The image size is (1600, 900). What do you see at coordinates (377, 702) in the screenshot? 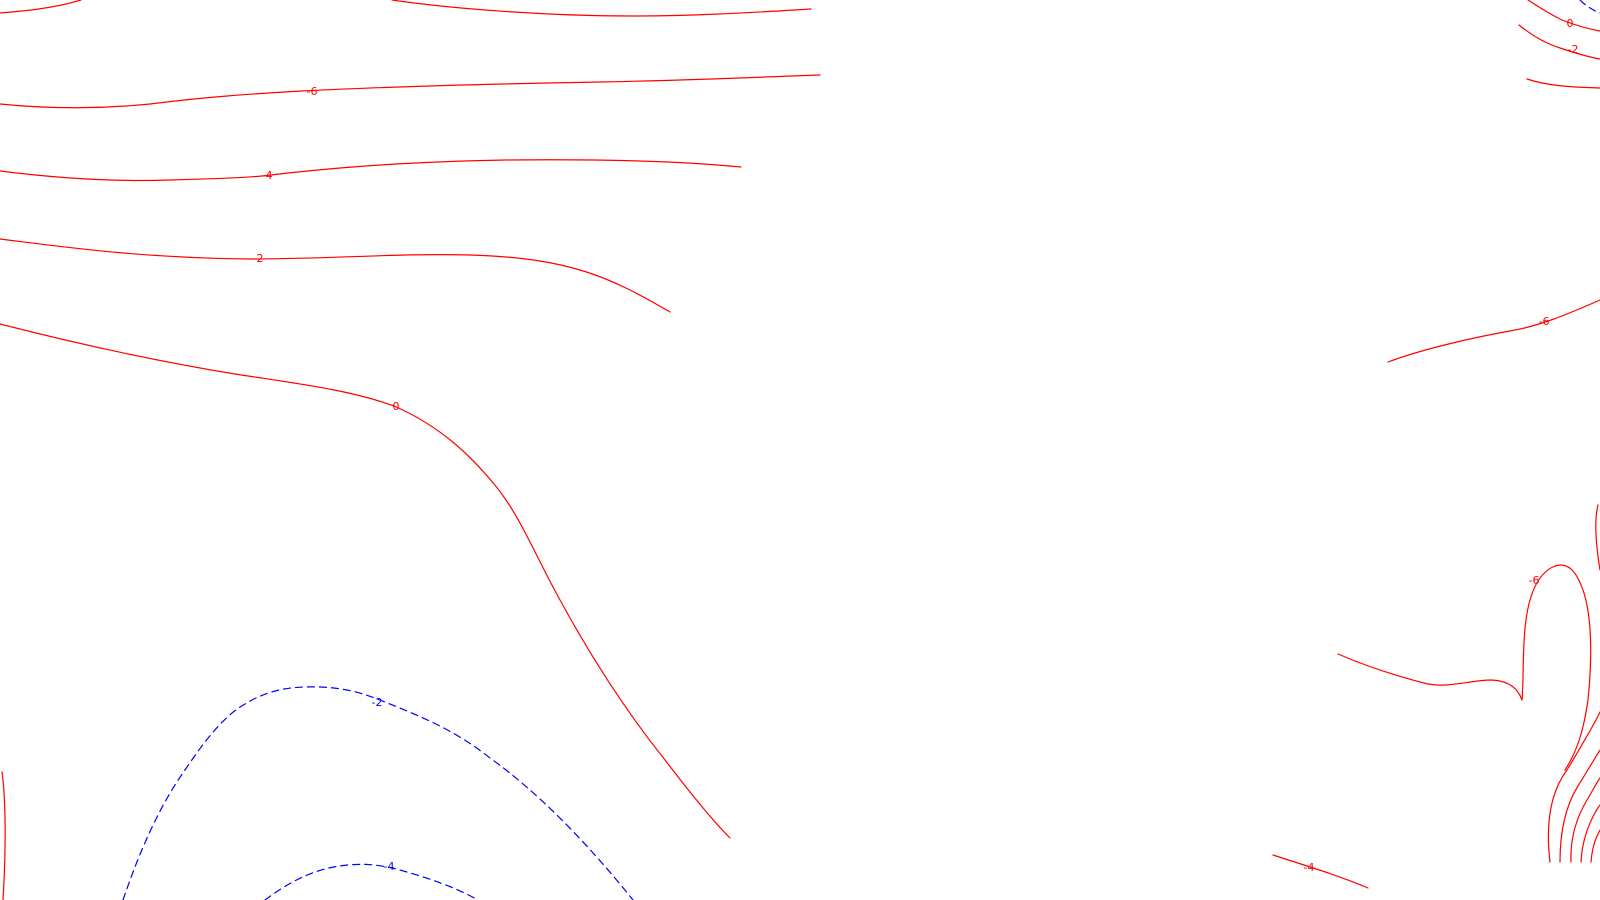
I see `contour-label-blue-minus2: -2` at bounding box center [377, 702].